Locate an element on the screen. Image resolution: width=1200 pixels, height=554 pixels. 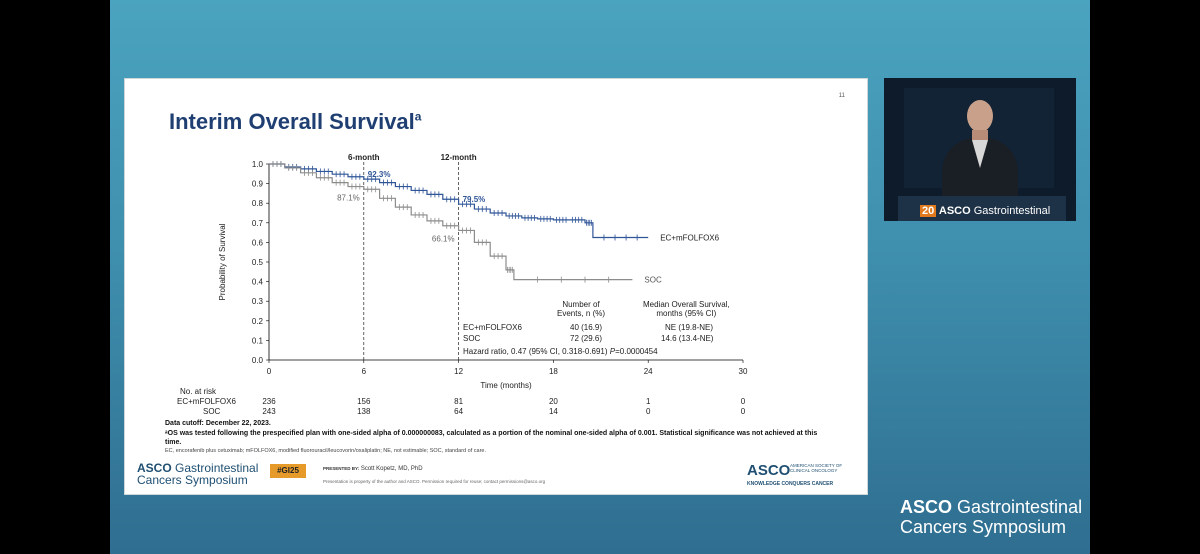
risk-arm-label: SOC is located at coordinates (212, 411).